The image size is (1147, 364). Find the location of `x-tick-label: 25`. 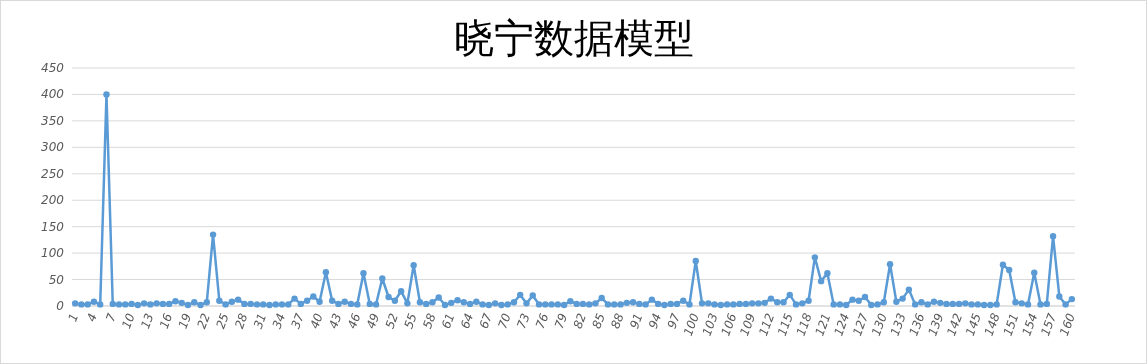

x-tick-label: 25 is located at coordinates (222, 321).